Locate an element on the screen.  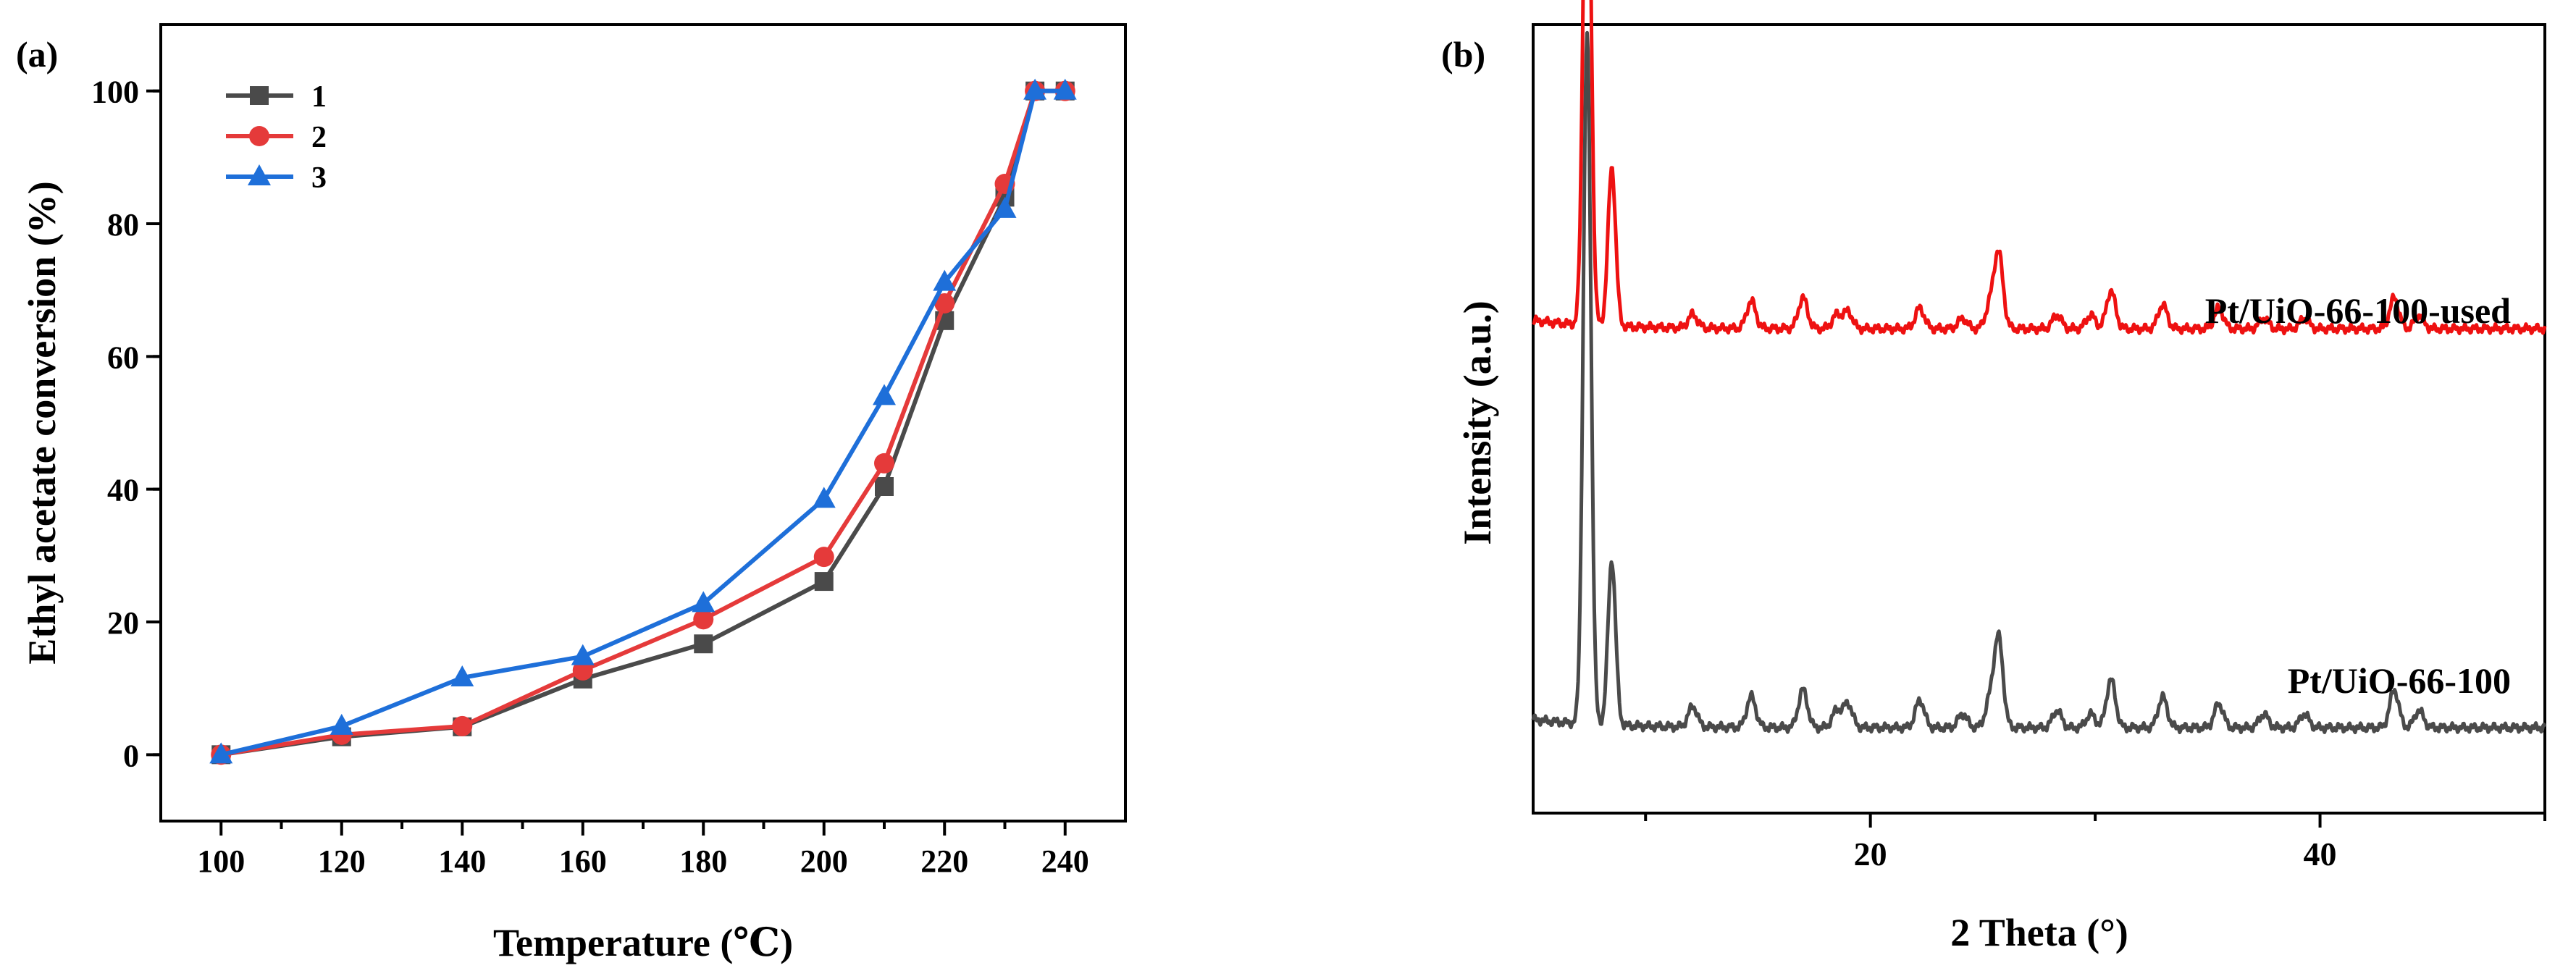
panel-a-x-tick-label: 200 is located at coordinates (824, 861).